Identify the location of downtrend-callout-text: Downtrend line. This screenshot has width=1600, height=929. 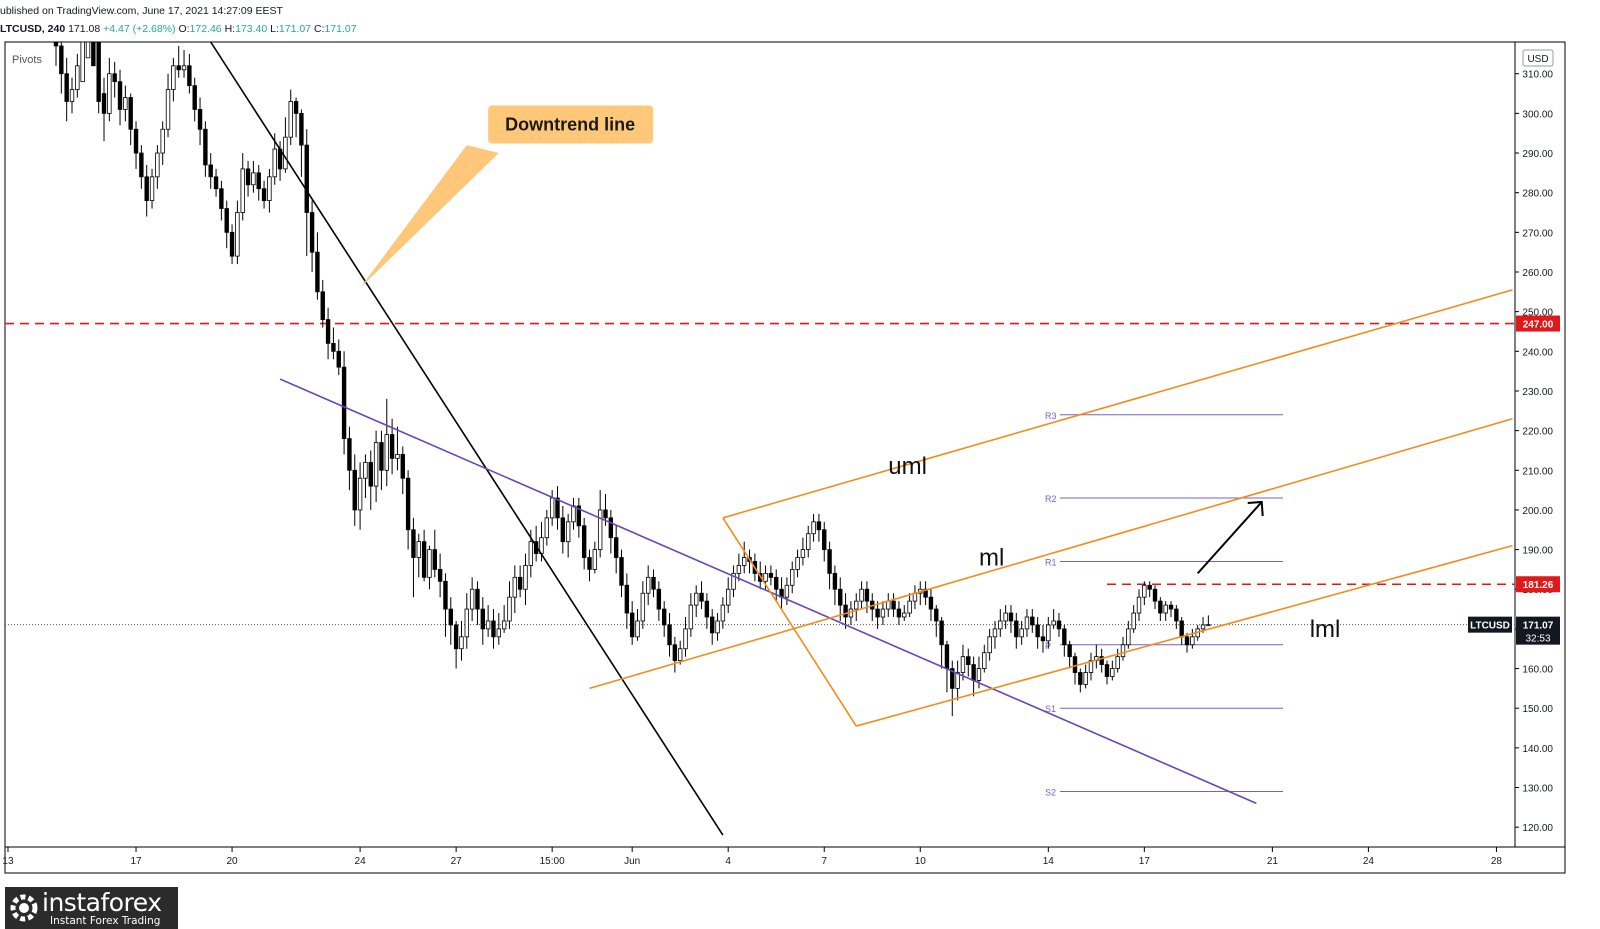
(570, 124).